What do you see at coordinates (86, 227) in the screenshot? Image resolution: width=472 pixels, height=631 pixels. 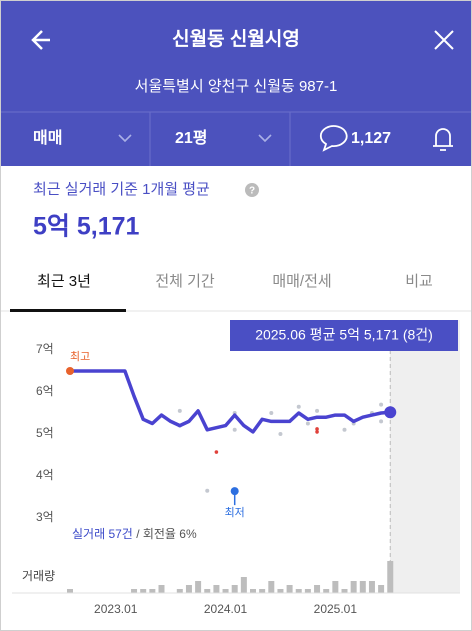 I see `summary-value: 5억 5,171` at bounding box center [86, 227].